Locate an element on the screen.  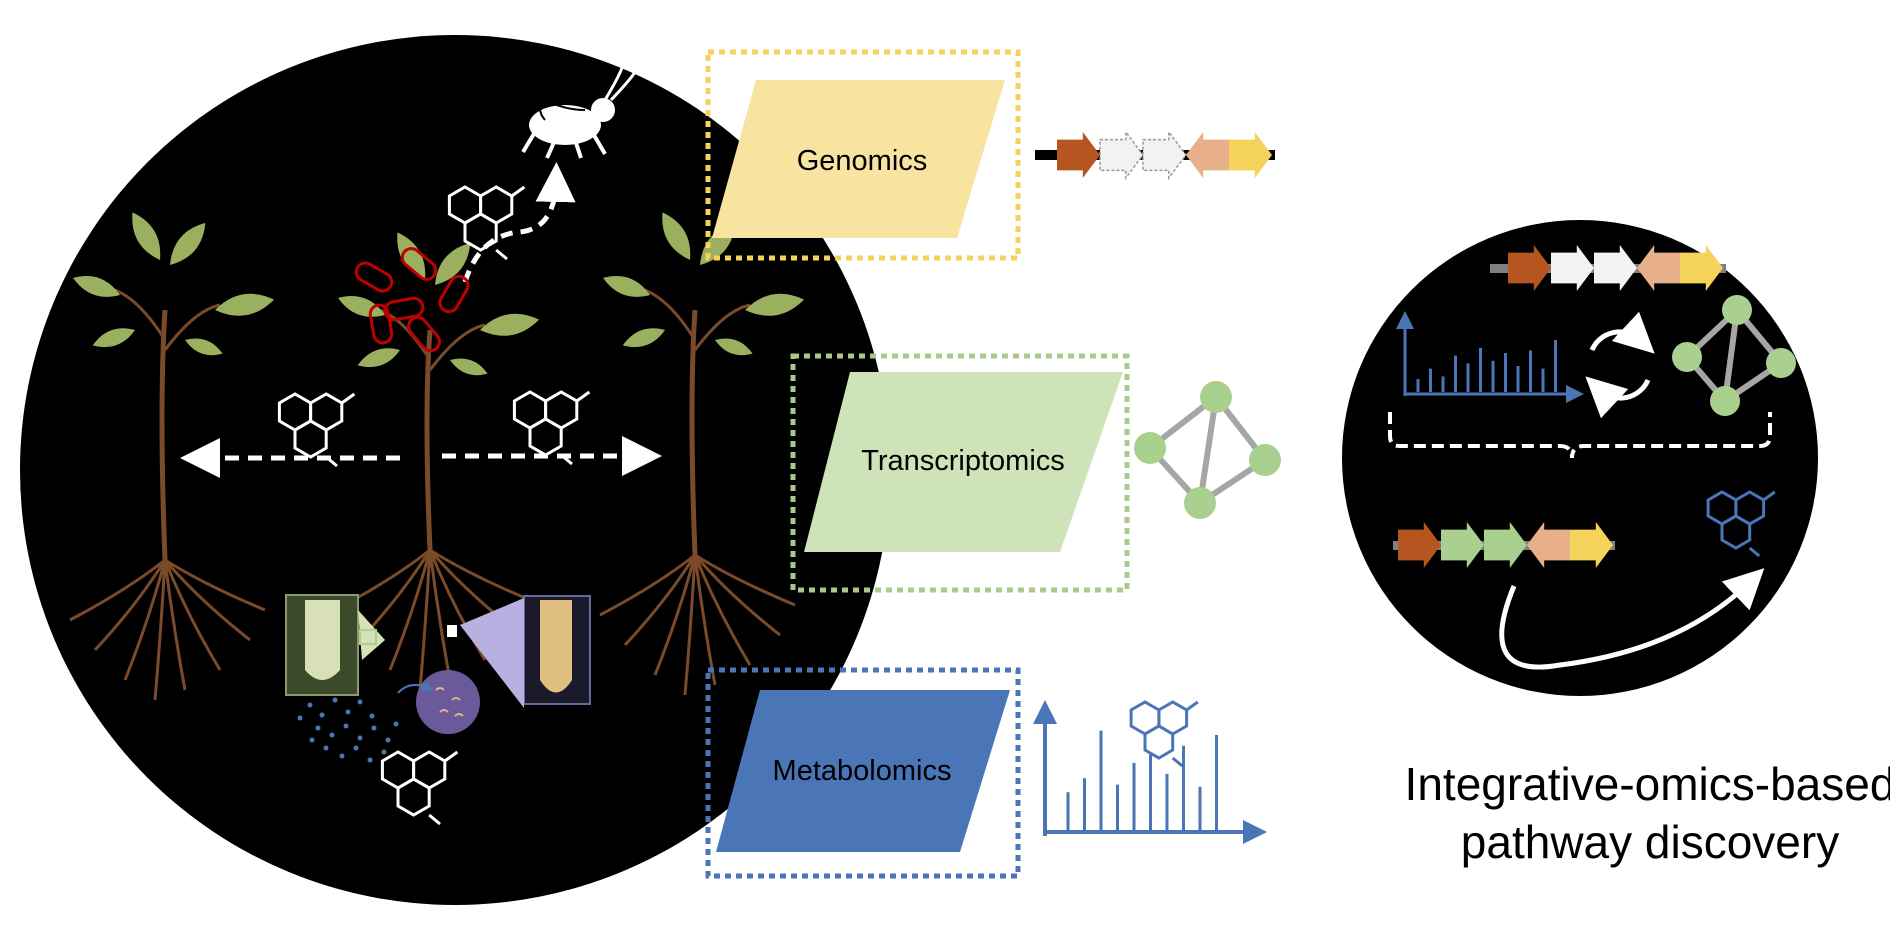
integration-circle is located at coordinates (1580, 458).